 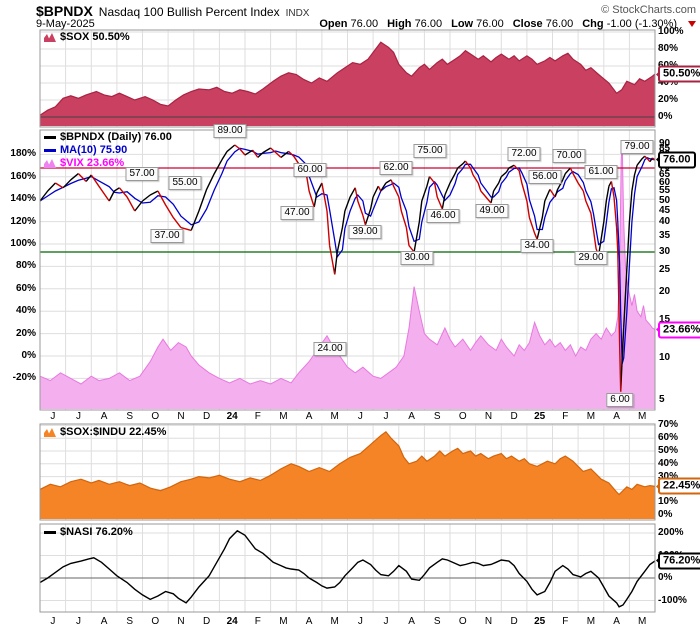 I want to click on y-axis-label: 180%, so click(x=23, y=154).